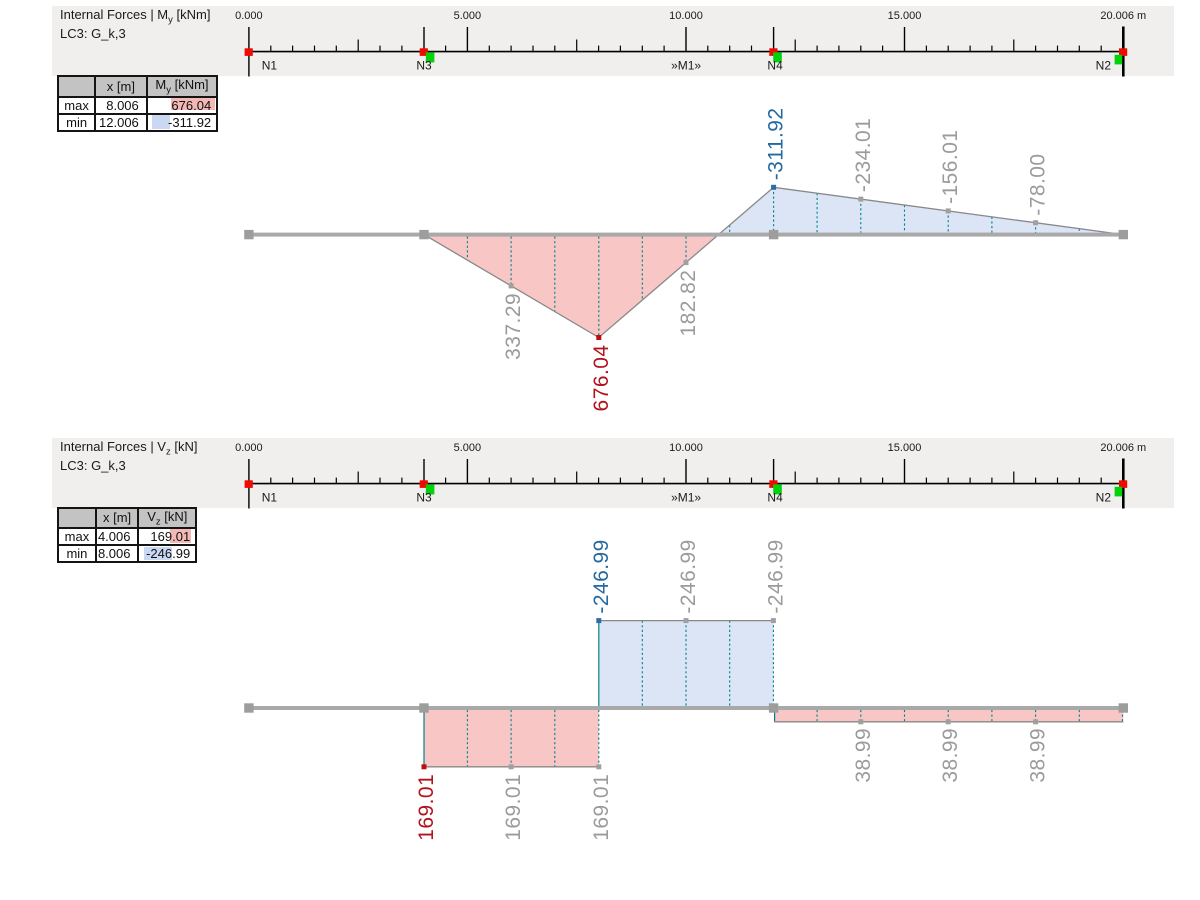 The height and width of the screenshot is (900, 1200). Describe the element at coordinates (863, 155) in the screenshot. I see `svg-text: -234.01` at that location.